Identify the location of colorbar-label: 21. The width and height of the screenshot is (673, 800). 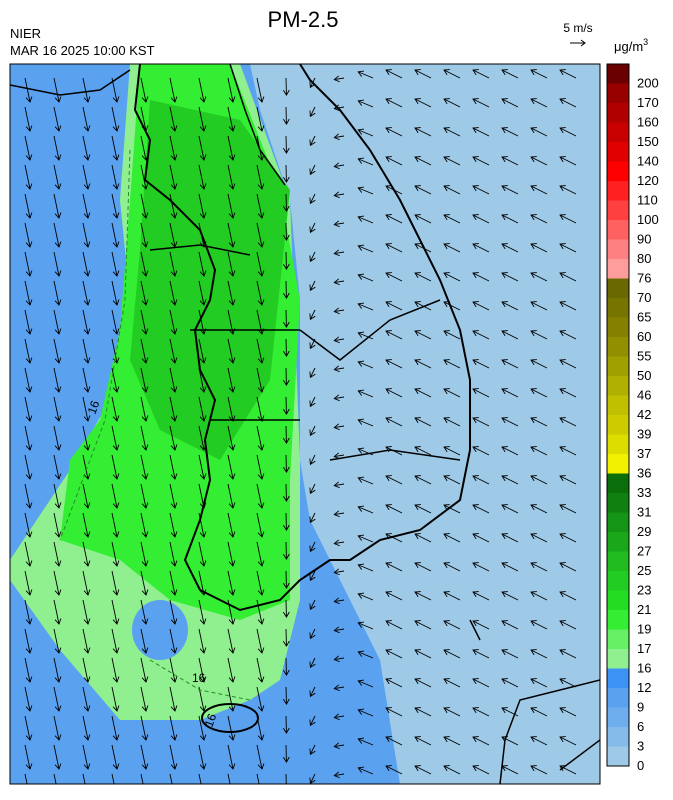
(644, 609).